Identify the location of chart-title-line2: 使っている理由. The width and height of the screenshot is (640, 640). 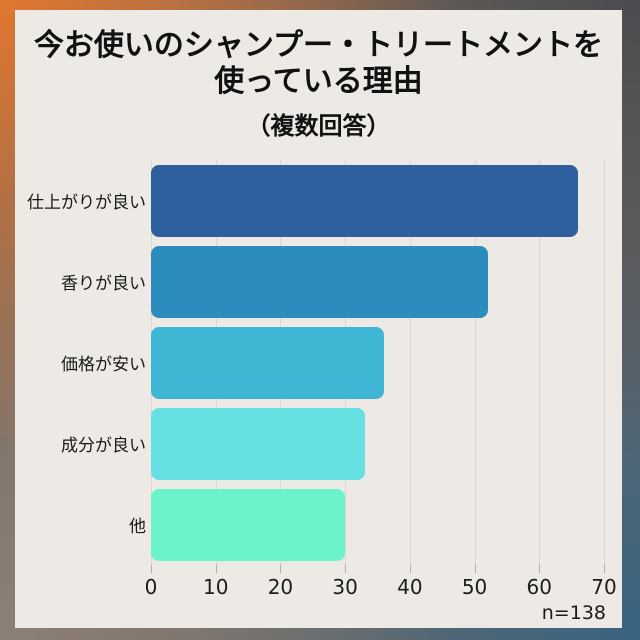
(318, 81).